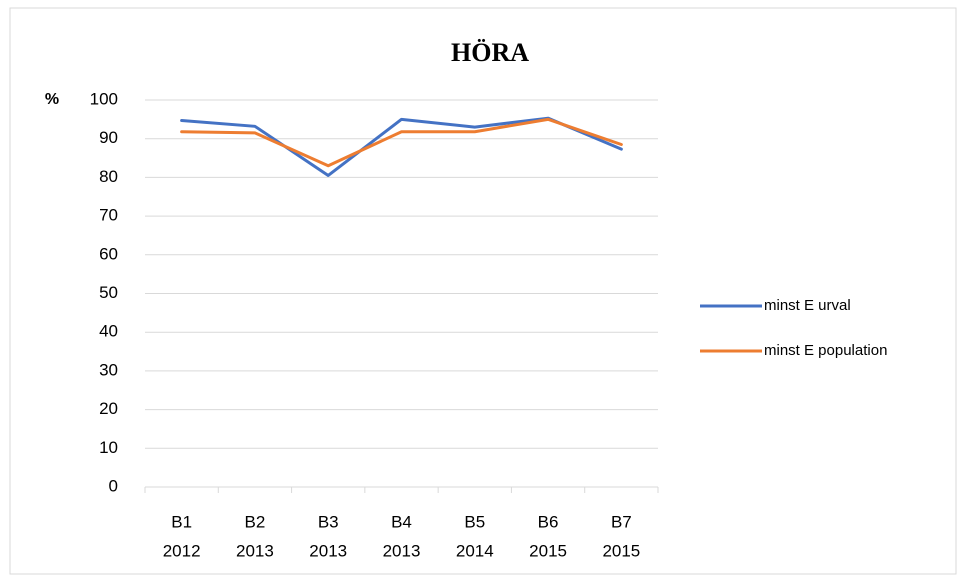 The height and width of the screenshot is (580, 957). I want to click on y-tick-label: 30, so click(108, 369).